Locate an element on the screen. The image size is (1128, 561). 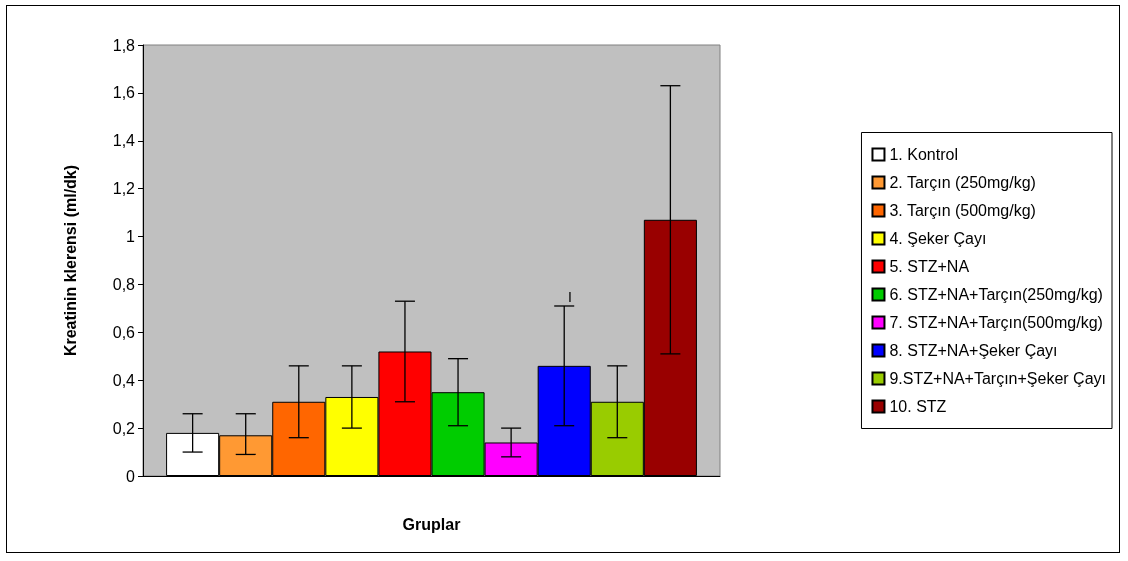
y-tick-label: 1,4 is located at coordinates (124, 141).